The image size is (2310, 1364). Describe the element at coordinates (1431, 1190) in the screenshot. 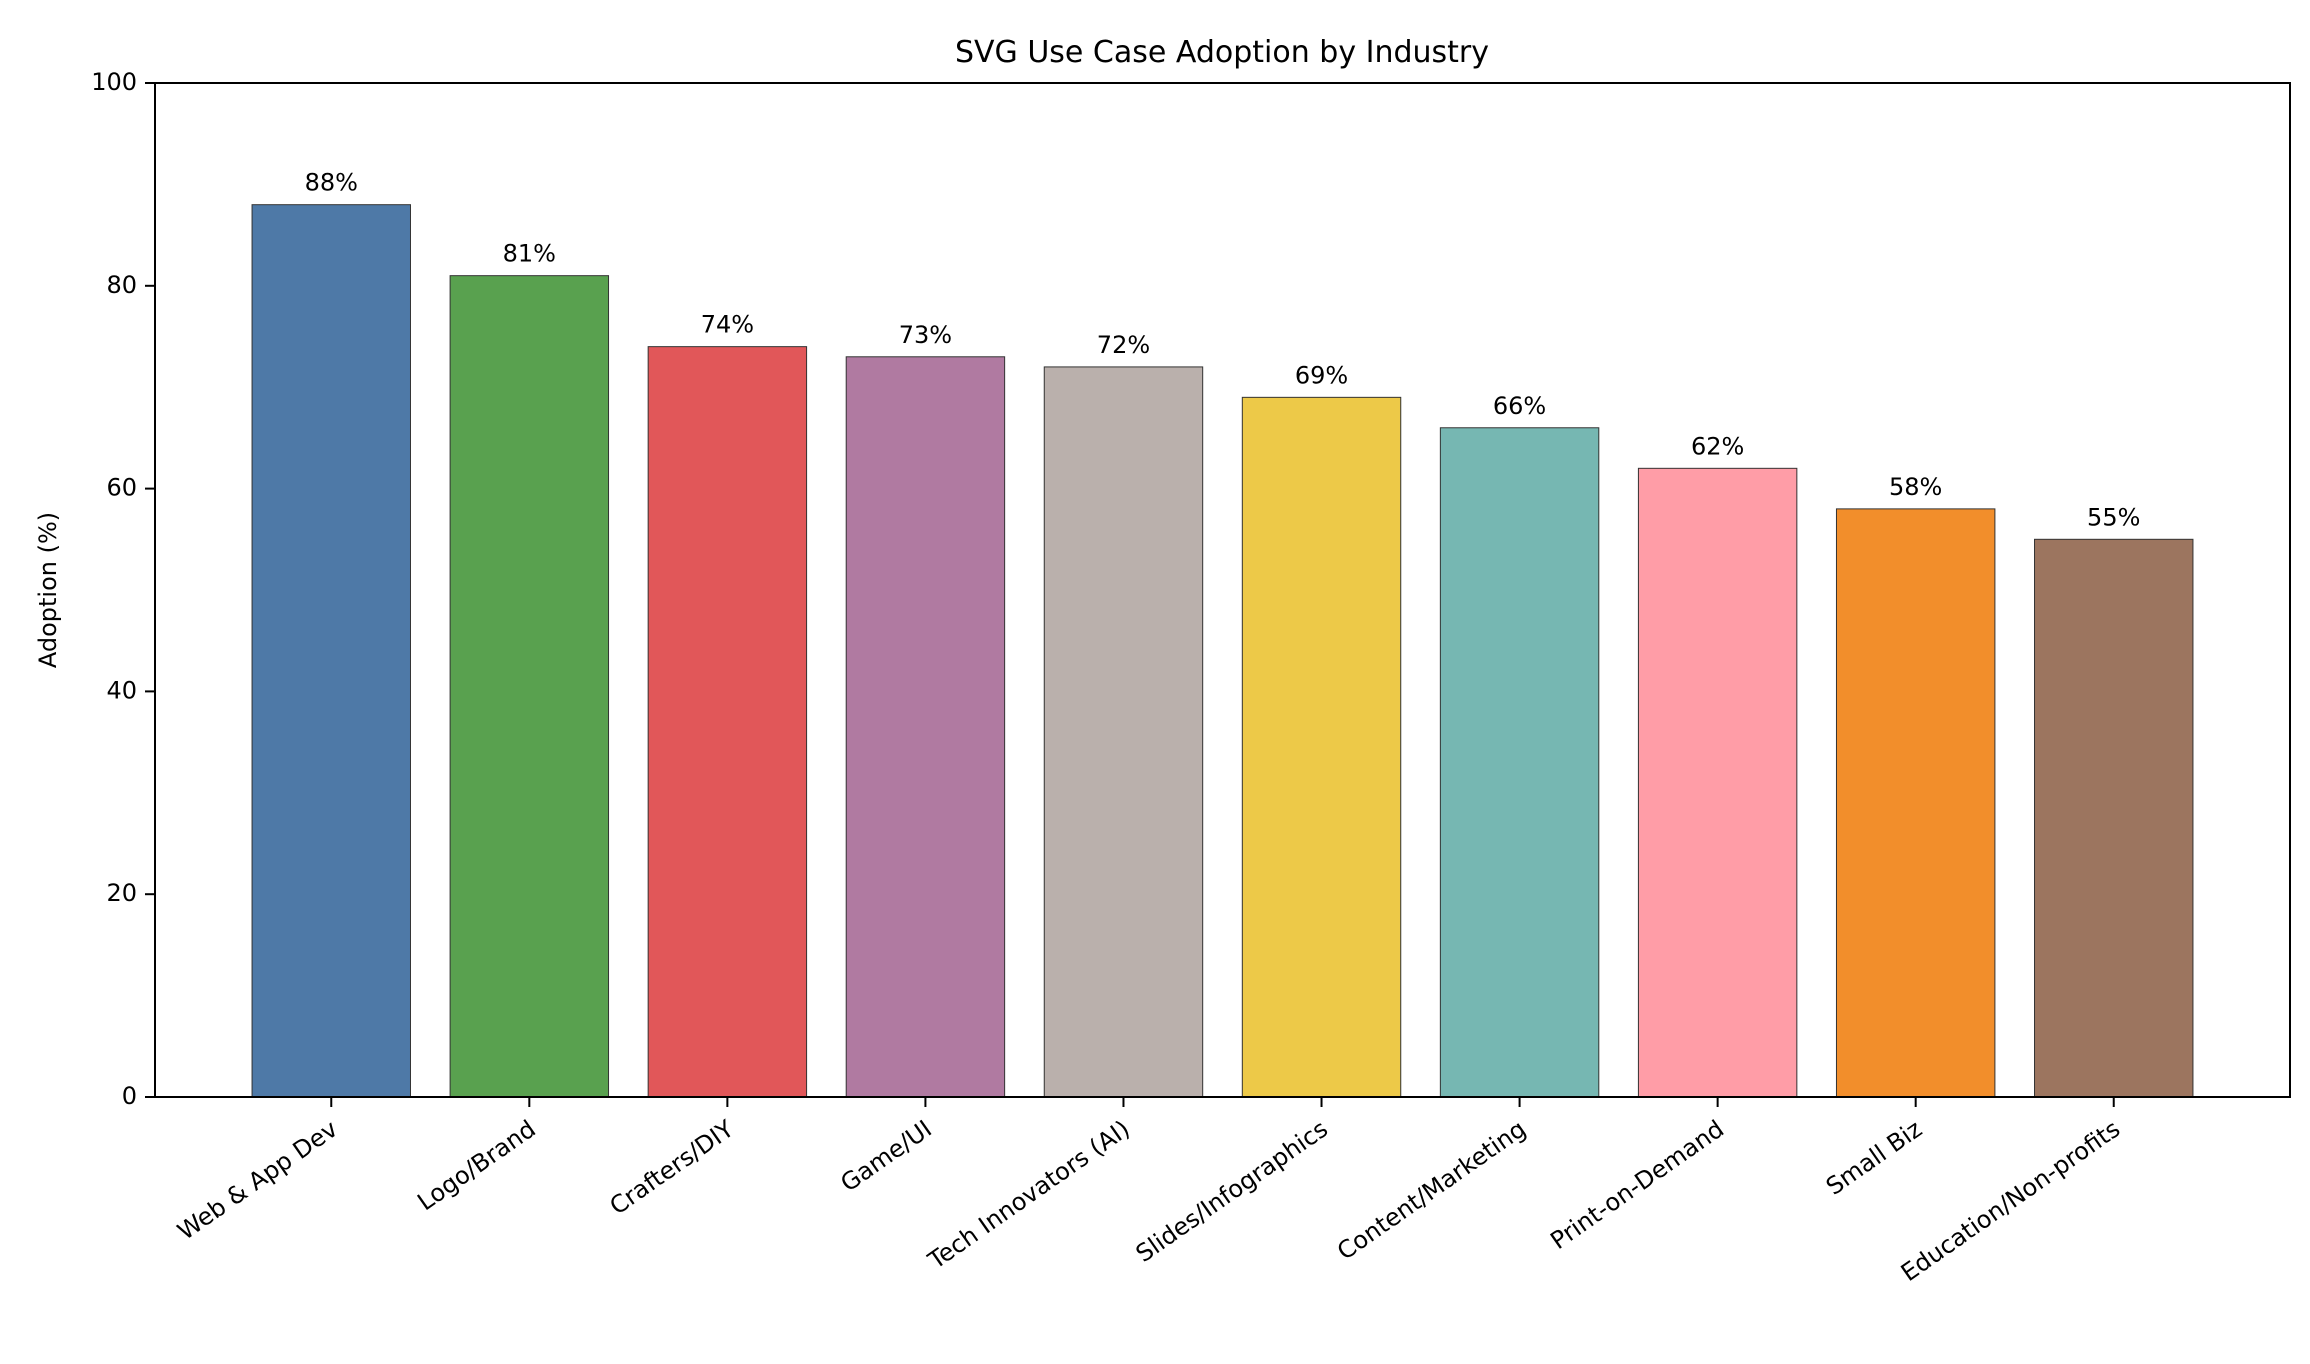

I see `x-tick-label: Content/Marketing` at that location.